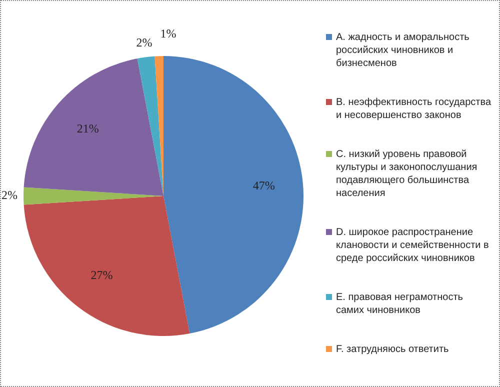  What do you see at coordinates (392, 349) in the screenshot?
I see `legend-label: F. затрудняюсь ответить` at bounding box center [392, 349].